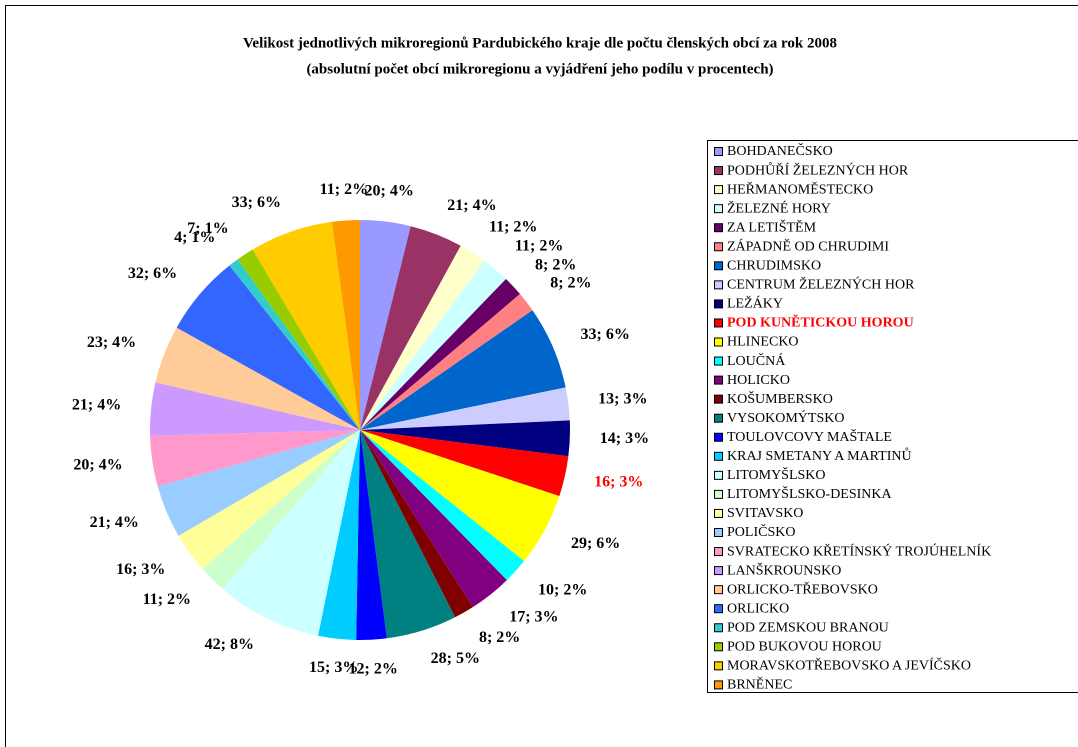 Image resolution: width=1078 pixels, height=747 pixels. Describe the element at coordinates (818, 169) in the screenshot. I see `legend-label: PODHŮŘÍ ŽELEZNÝCH HOR` at that location.